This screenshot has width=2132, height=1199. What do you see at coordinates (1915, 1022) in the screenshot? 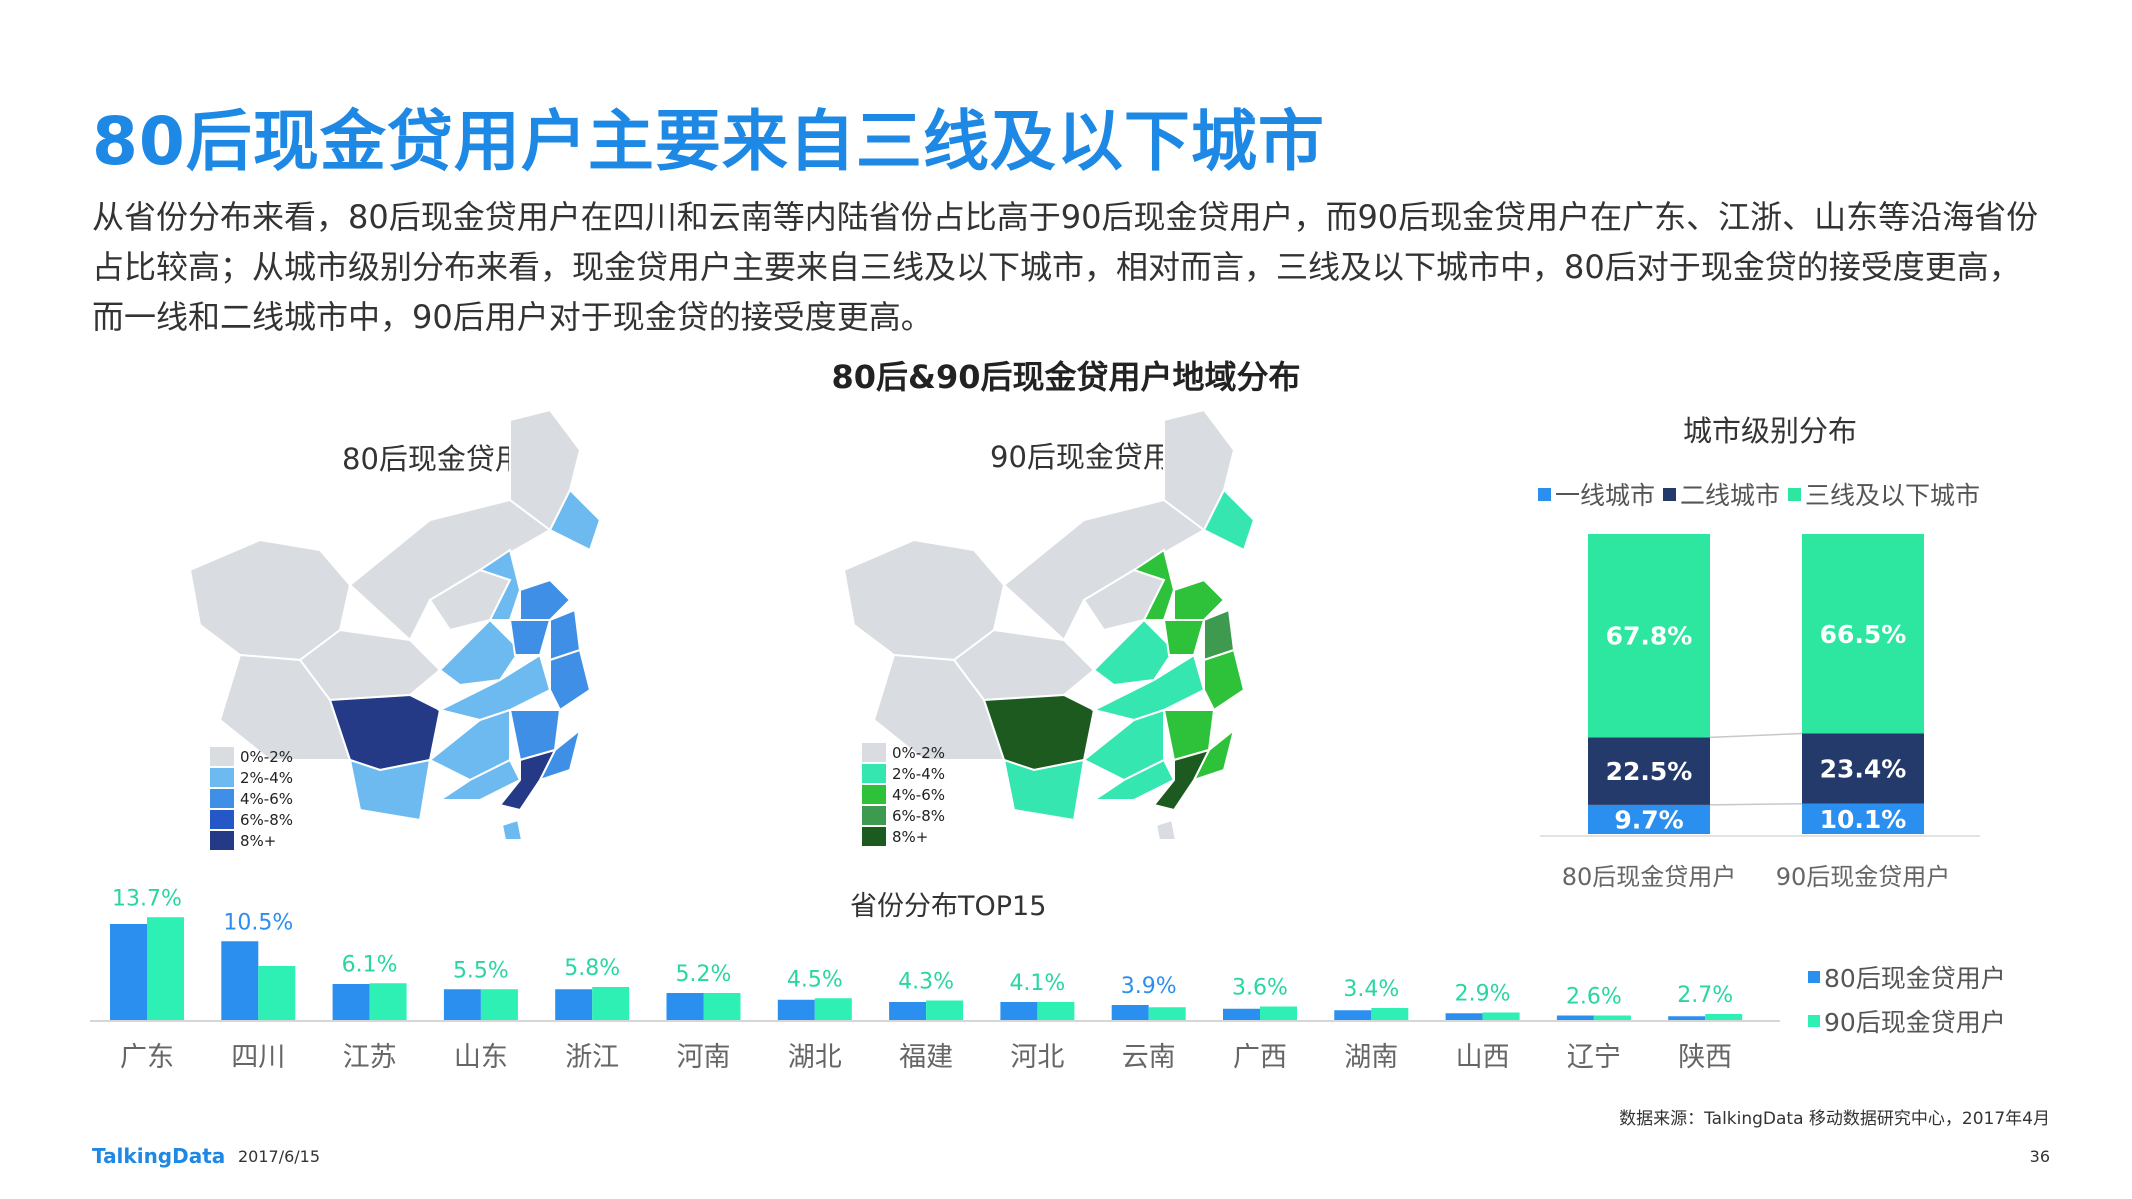
I see `legend-label: 90后现金贷用户` at bounding box center [1915, 1022].